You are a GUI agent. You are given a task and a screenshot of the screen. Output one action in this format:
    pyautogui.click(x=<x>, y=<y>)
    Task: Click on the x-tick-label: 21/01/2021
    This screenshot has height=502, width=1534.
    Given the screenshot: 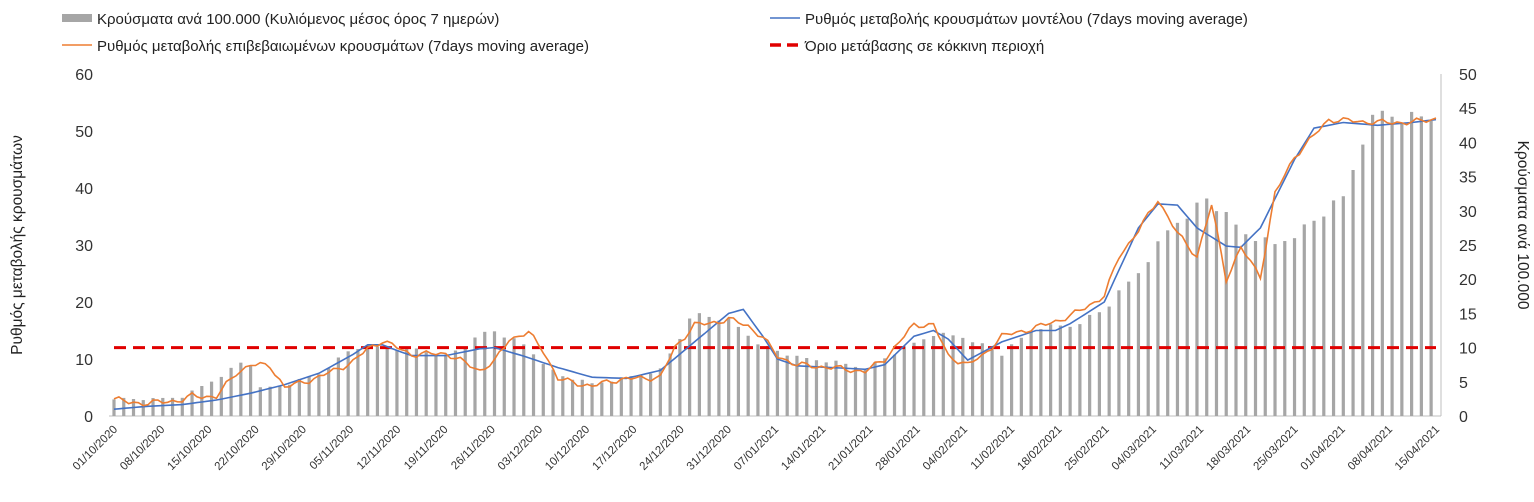 What is the action you would take?
    pyautogui.click(x=850, y=448)
    